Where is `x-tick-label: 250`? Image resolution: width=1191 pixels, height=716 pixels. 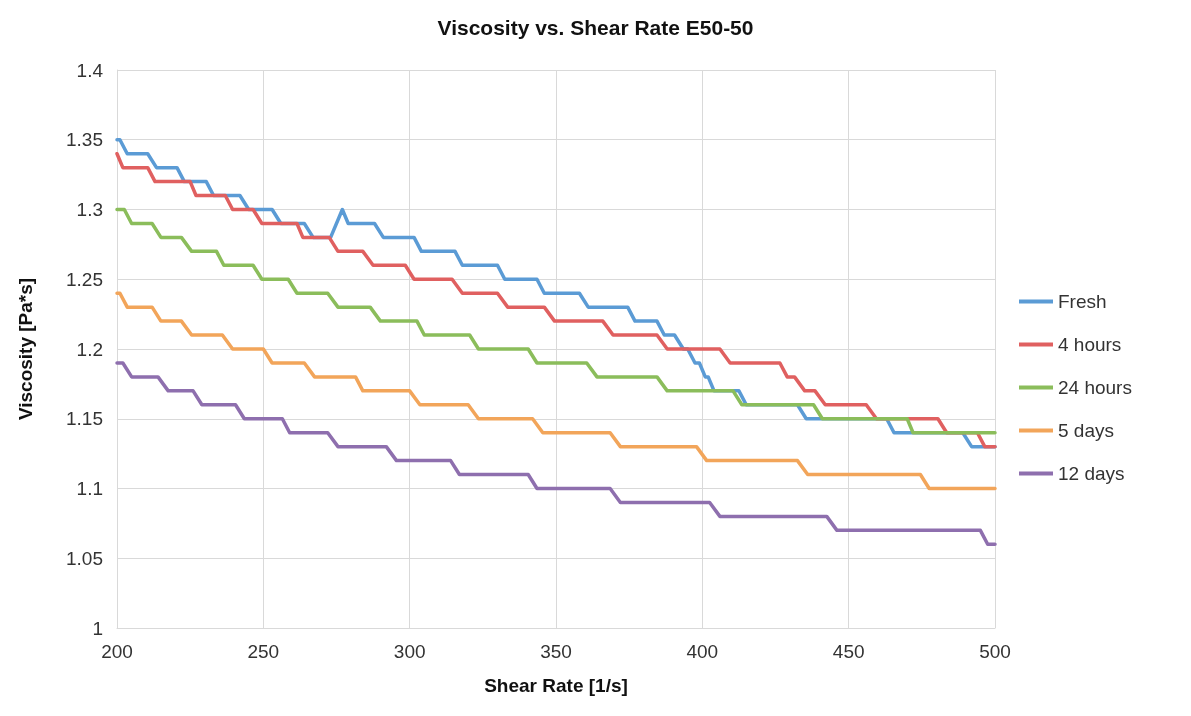
x-tick-label: 250 is located at coordinates (263, 651).